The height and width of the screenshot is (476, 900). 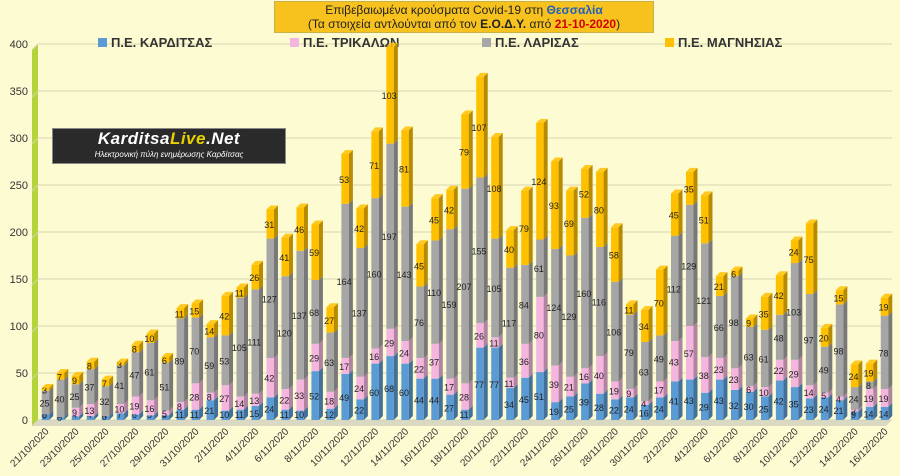 I want to click on chart-floor, so click(x=462, y=423).